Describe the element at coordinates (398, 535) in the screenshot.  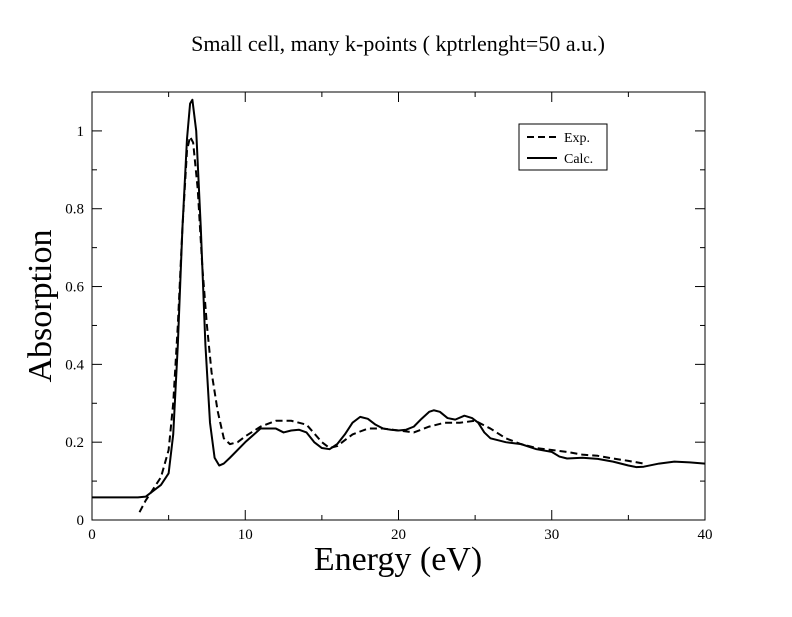
I see `x-tick-label: 20` at that location.